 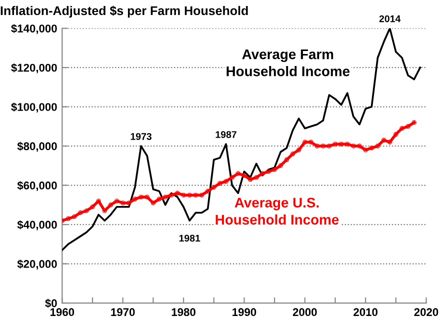 What do you see at coordinates (37, 265) in the screenshot?
I see `y-tick-label: $20,000` at bounding box center [37, 265].